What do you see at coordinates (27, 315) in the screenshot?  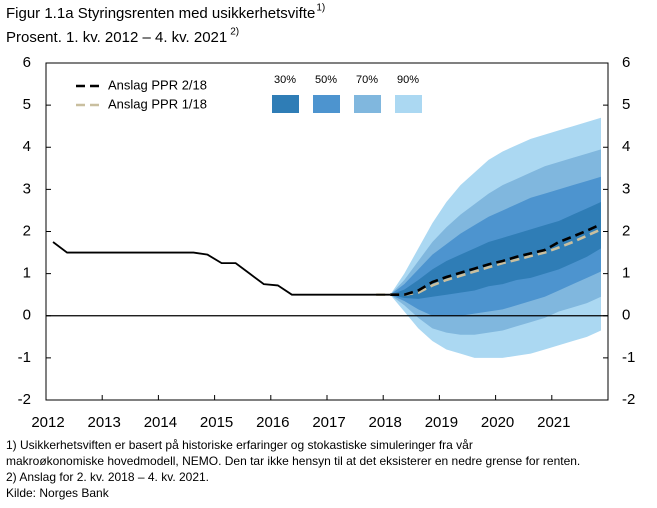 I see `y-tick-label: 0` at bounding box center [27, 315].